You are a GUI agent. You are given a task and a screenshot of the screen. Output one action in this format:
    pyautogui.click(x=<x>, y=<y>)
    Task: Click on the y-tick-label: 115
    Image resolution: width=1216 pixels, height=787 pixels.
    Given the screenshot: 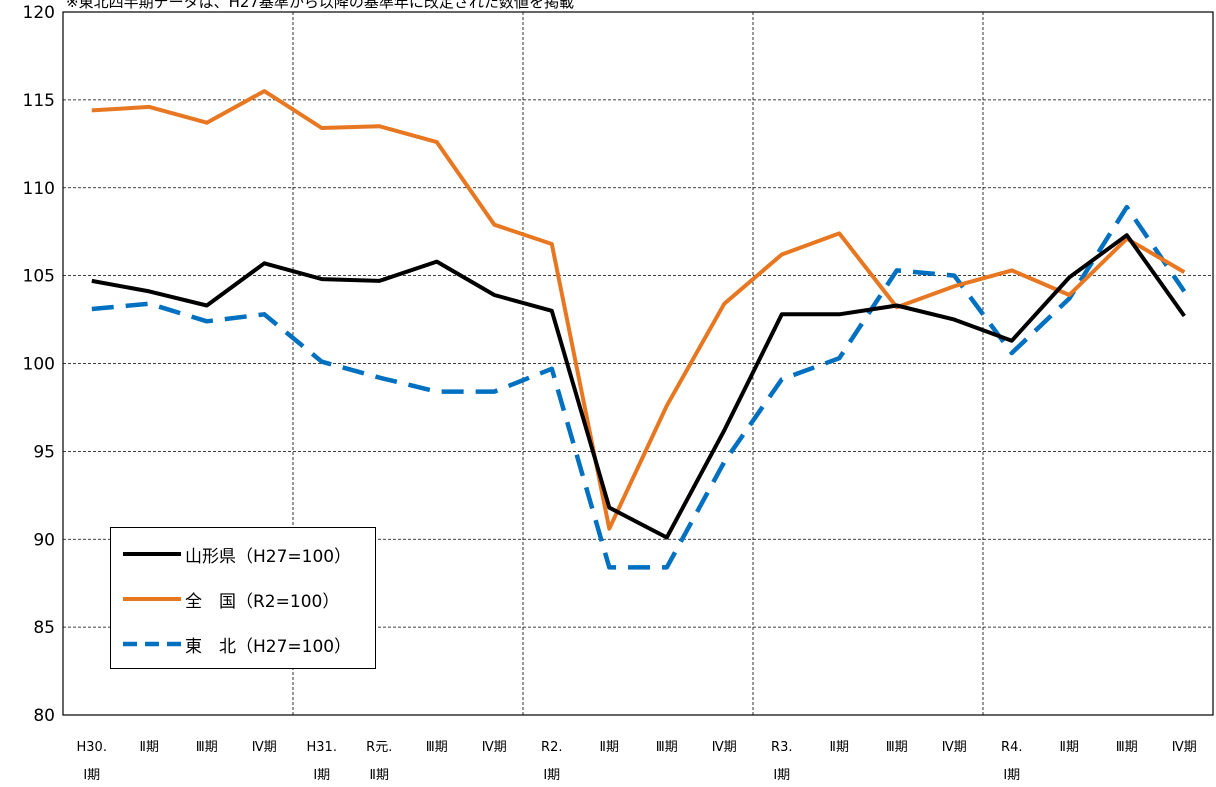 What is the action you would take?
    pyautogui.click(x=39, y=101)
    